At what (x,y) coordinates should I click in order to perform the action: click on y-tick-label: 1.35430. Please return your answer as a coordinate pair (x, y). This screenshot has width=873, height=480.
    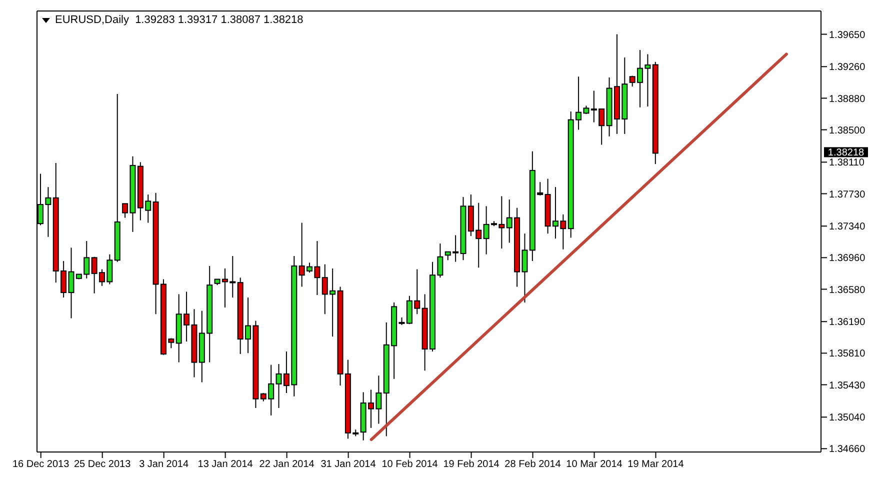
    Looking at the image, I should click on (847, 386).